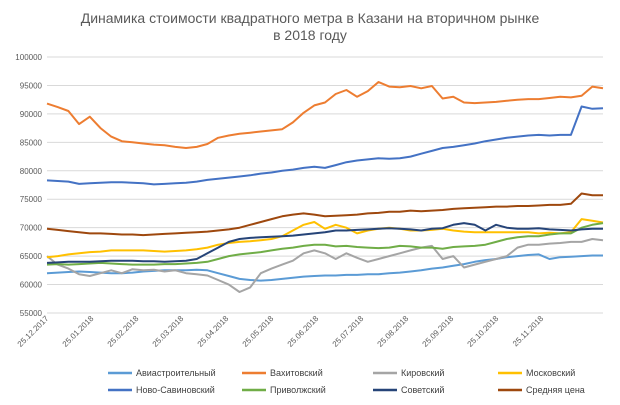  I want to click on legend-label: Советский, so click(422, 390).